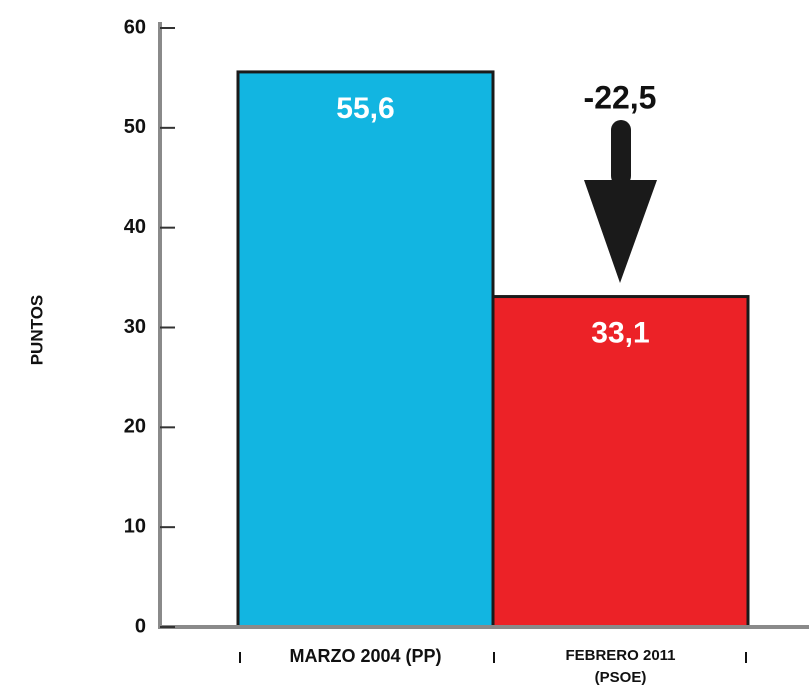  I want to click on y-tick-label: 20, so click(135, 427).